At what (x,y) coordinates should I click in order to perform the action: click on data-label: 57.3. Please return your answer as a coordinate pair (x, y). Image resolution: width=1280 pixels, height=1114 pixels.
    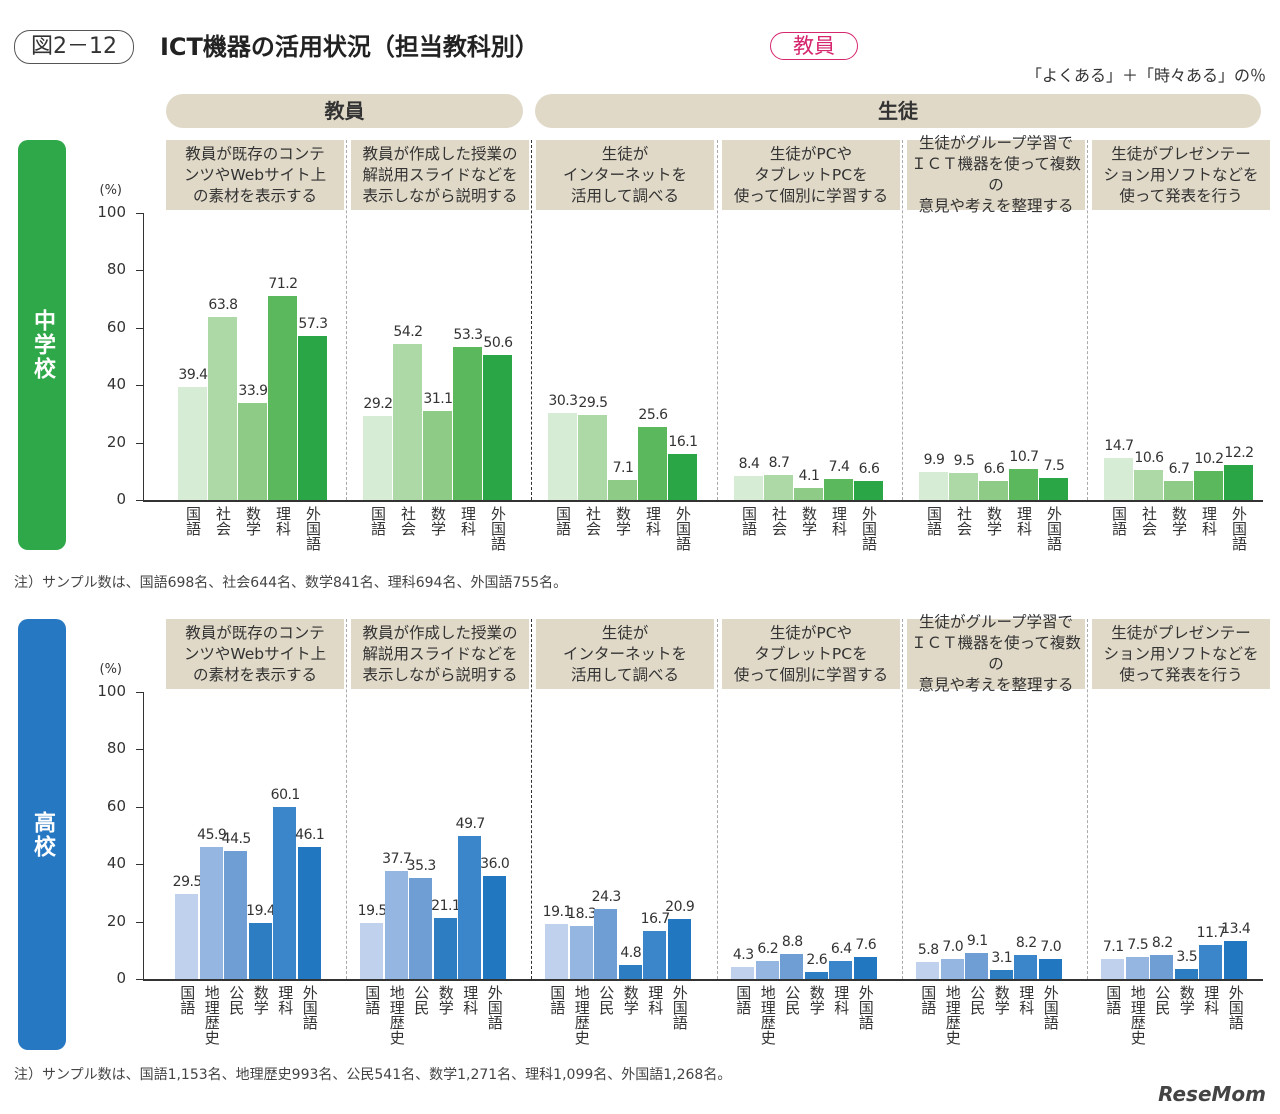
    Looking at the image, I should click on (313, 323).